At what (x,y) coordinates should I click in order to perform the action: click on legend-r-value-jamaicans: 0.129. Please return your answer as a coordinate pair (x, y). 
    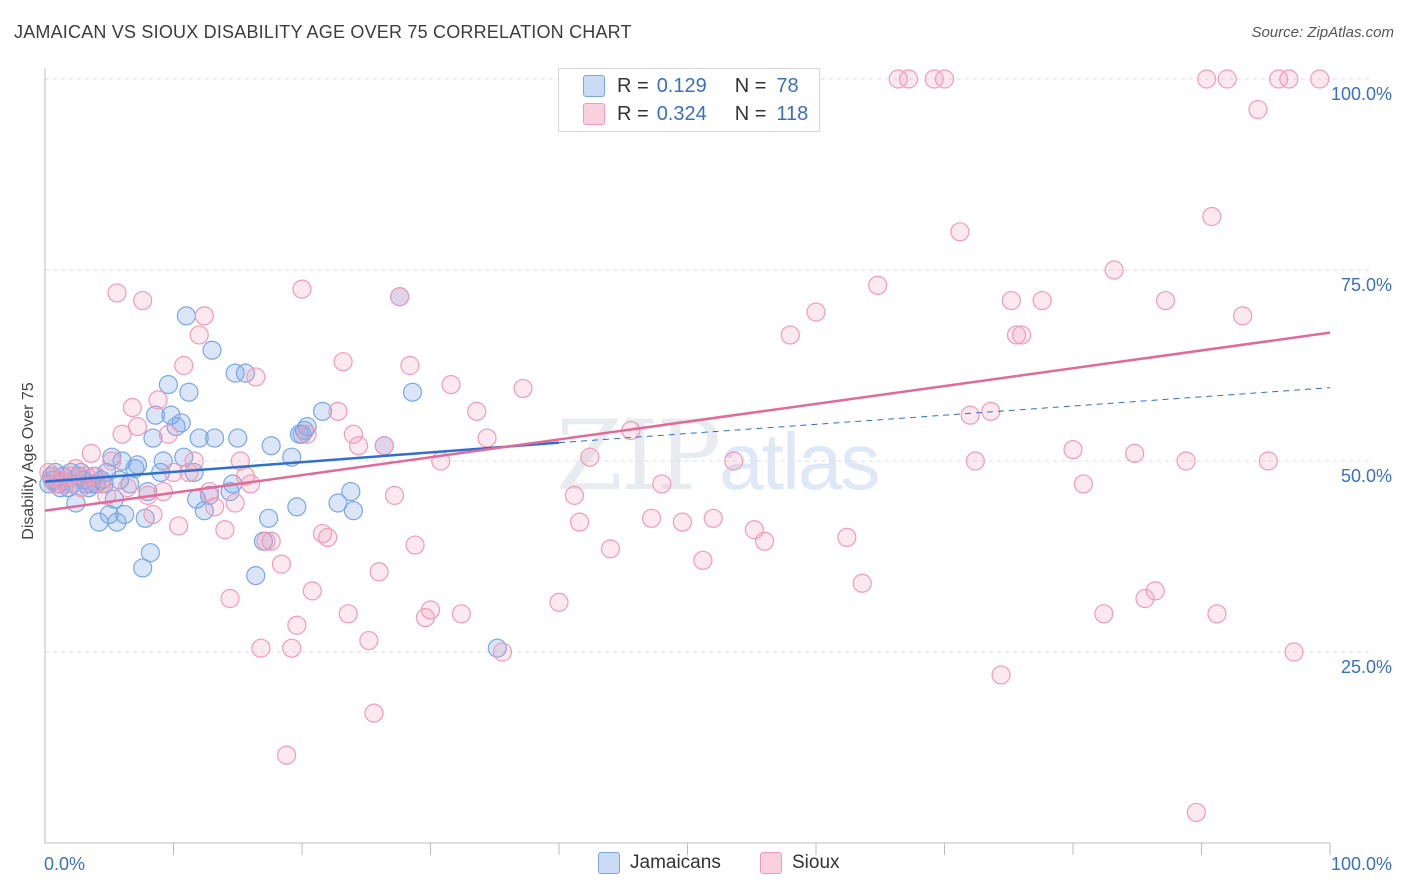
    Looking at the image, I should click on (681, 85).